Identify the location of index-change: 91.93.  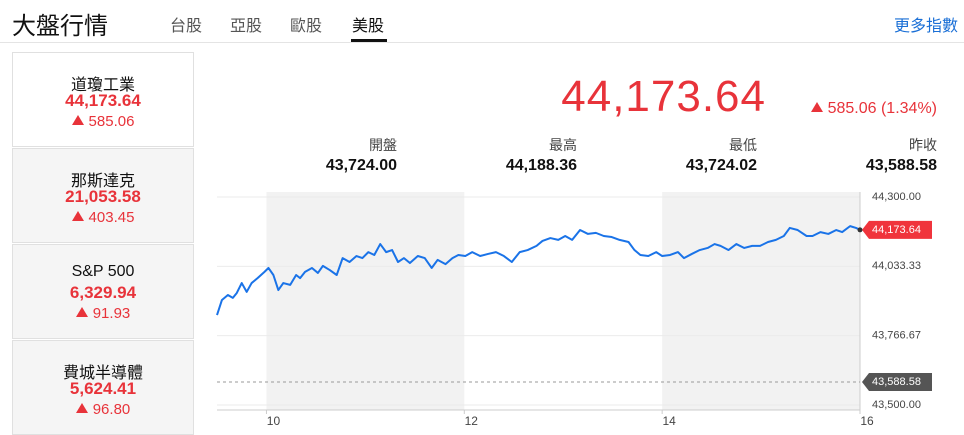
(103, 313).